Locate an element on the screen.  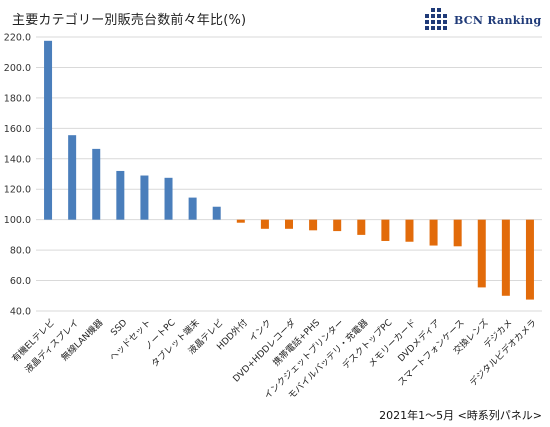
x-category-label: 有機ELテレビ is located at coordinates (33, 341).